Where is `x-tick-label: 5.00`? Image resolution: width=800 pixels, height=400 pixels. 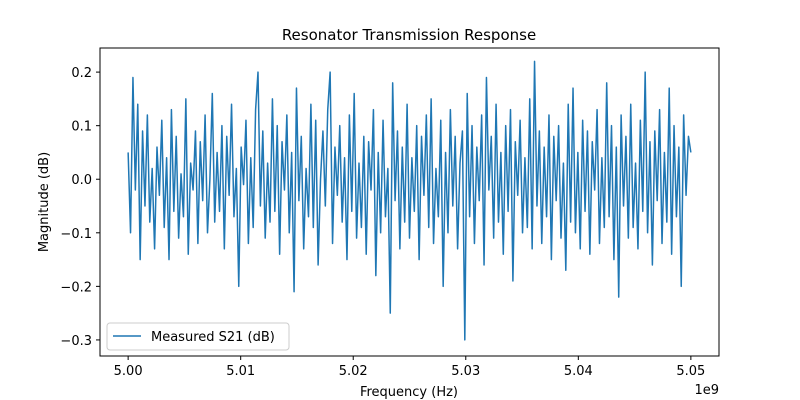
x-tick-label: 5.00 is located at coordinates (128, 371).